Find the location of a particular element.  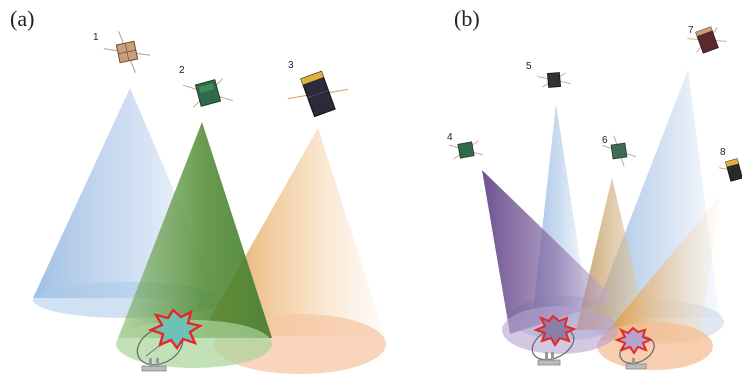

satellite-2-number: 2 is located at coordinates (182, 70).